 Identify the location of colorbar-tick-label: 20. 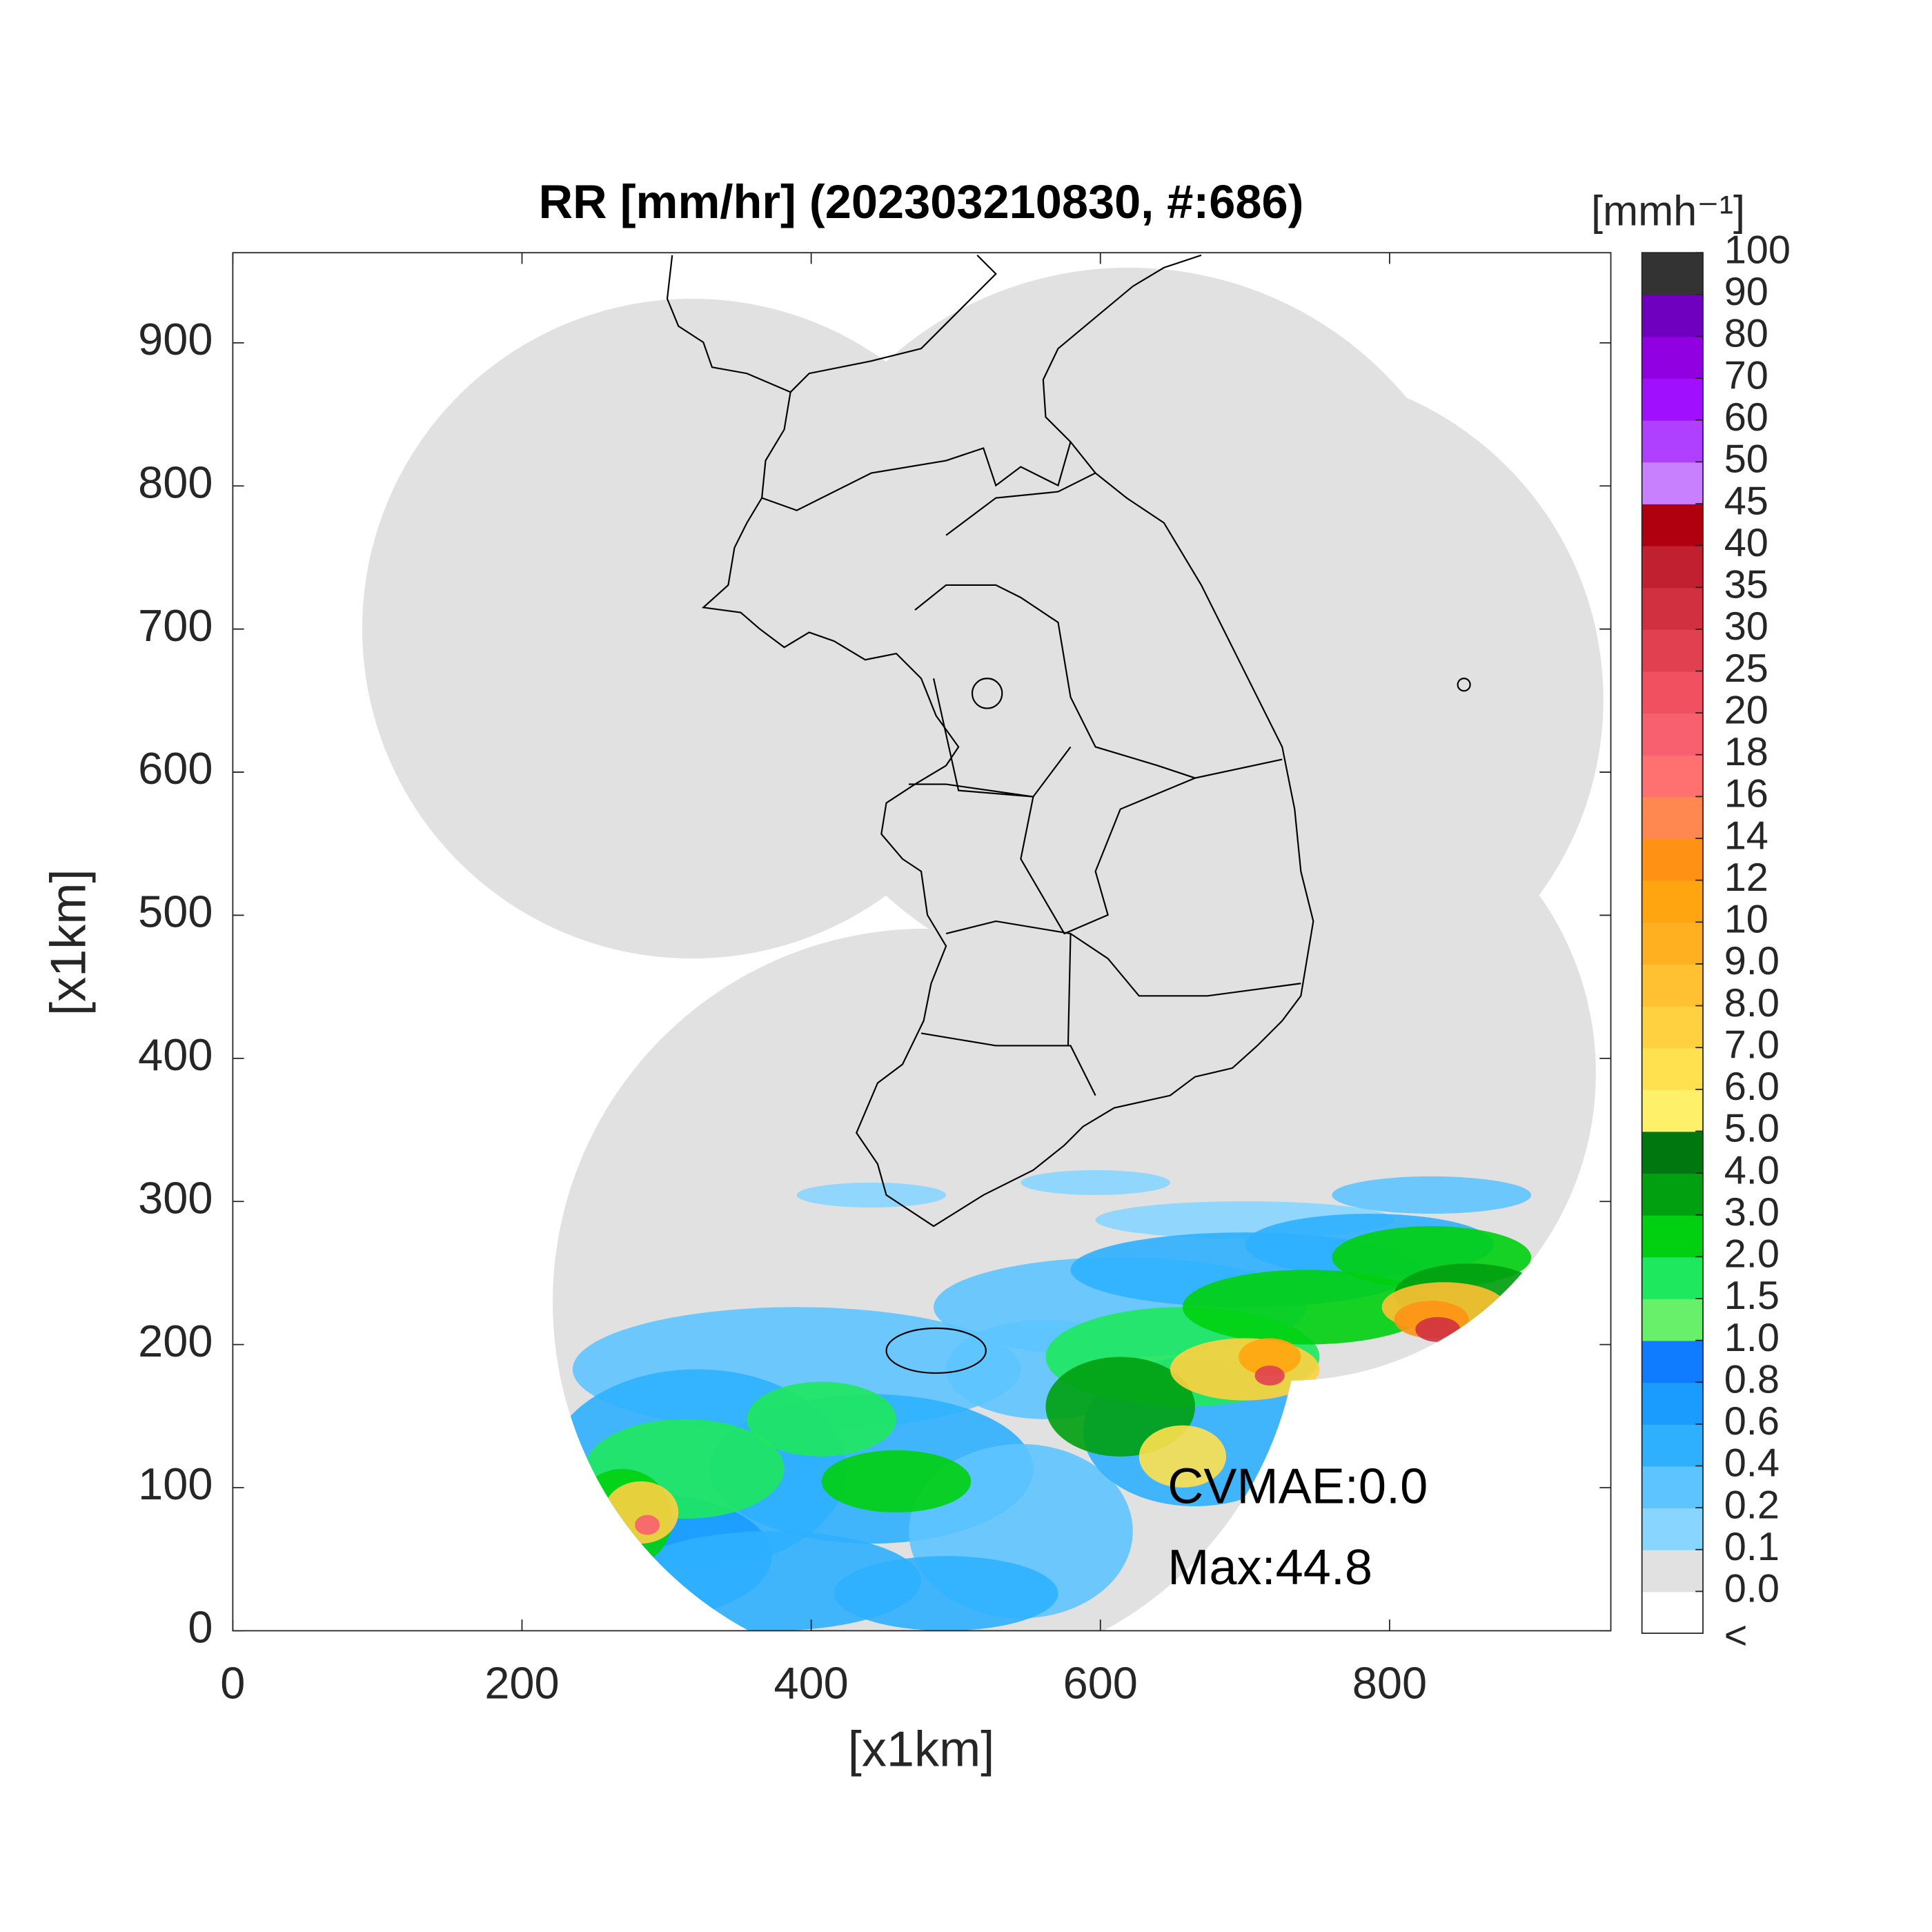
(1746, 710).